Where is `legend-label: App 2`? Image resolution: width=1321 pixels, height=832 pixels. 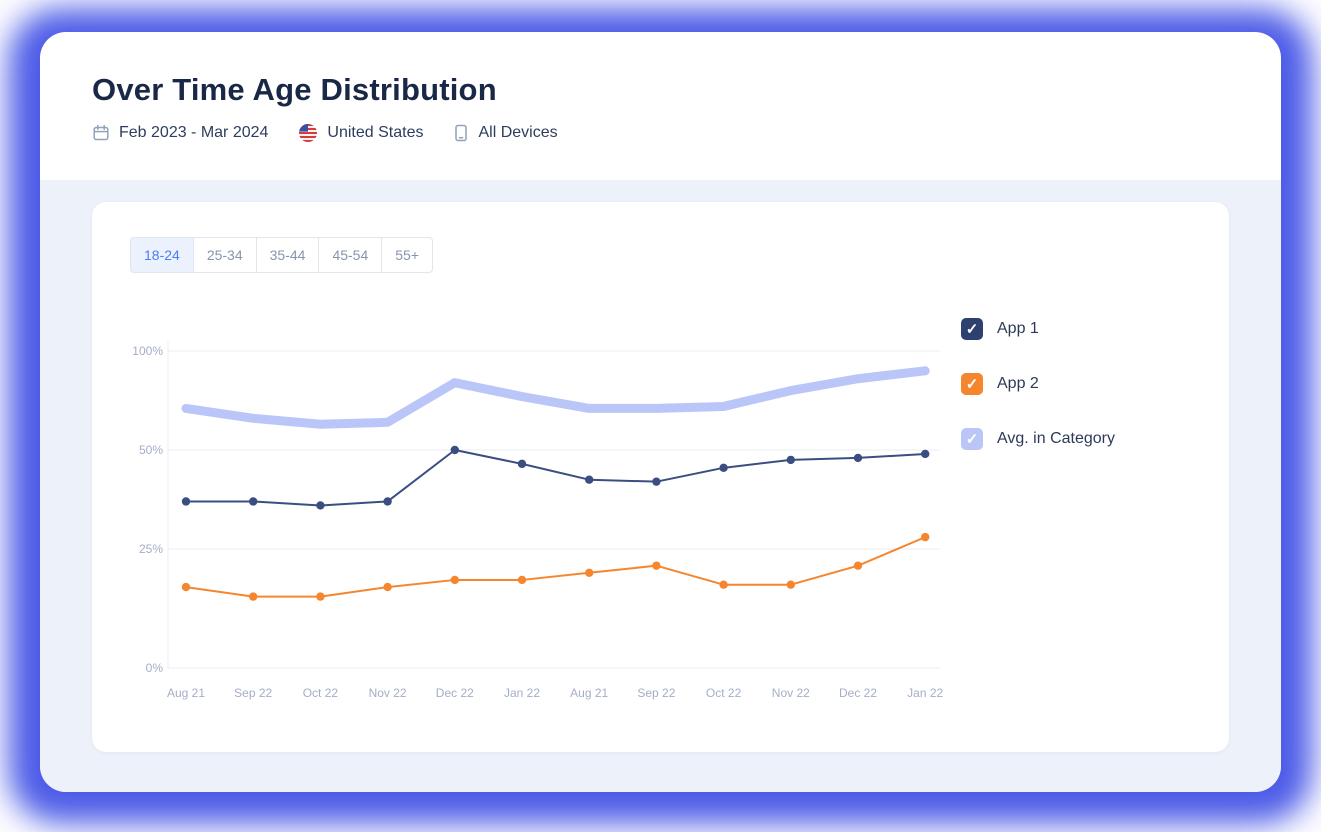 legend-label: App 2 is located at coordinates (1018, 383).